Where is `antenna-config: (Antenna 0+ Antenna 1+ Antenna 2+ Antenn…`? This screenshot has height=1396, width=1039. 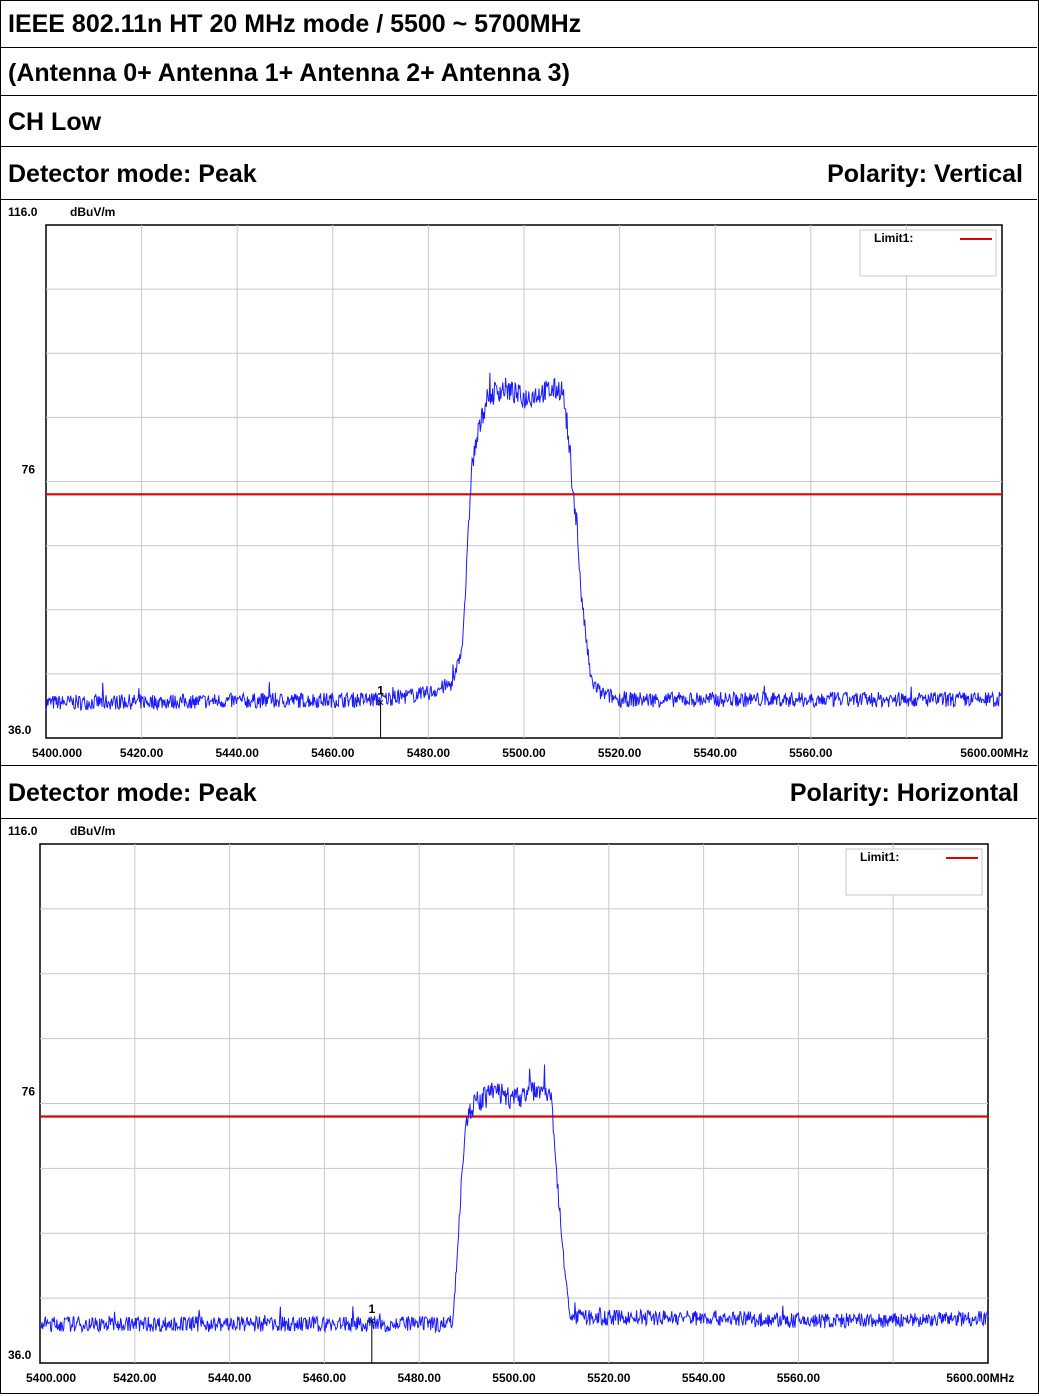 antenna-config: (Antenna 0+ Antenna 1+ Antenna 2+ Antenn… is located at coordinates (289, 73).